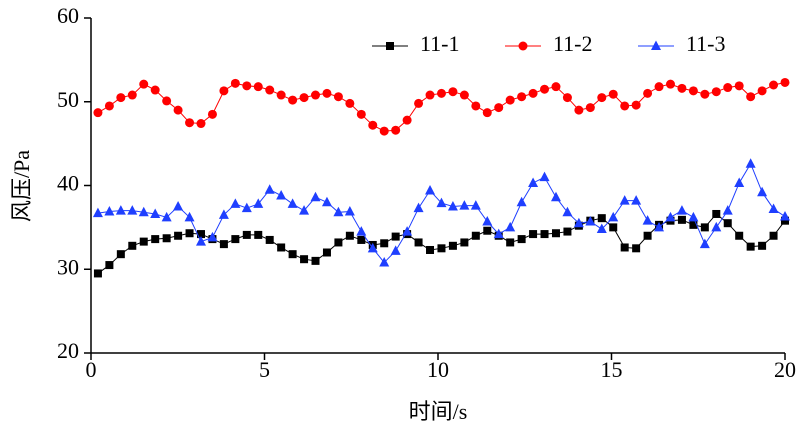  I want to click on y-tick-label: 40, so click(68, 183).